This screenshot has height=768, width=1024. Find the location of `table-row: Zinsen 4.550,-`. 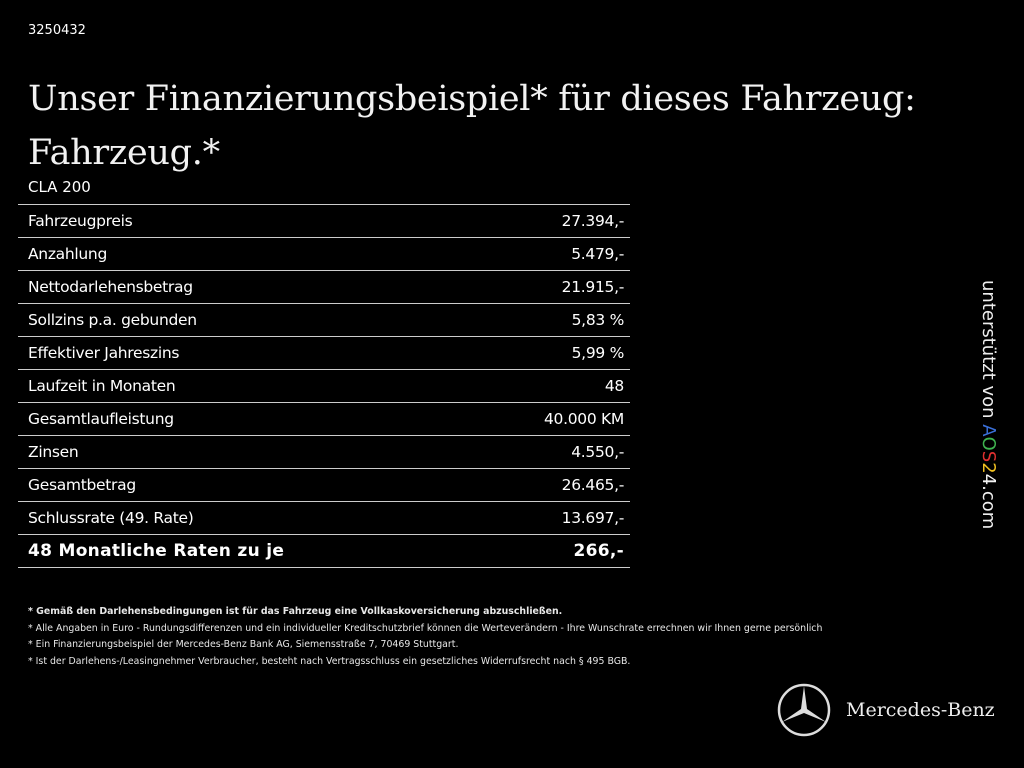

table-row: Zinsen 4.550,- is located at coordinates (324, 452).